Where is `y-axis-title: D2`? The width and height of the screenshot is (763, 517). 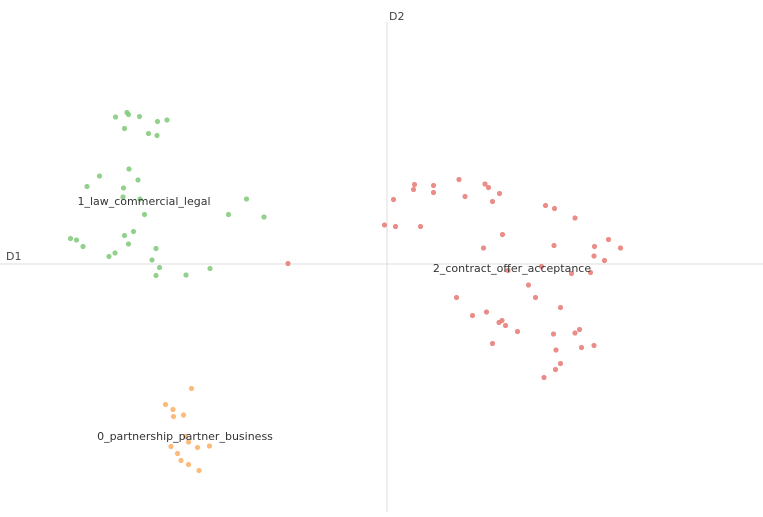
y-axis-title: D2 is located at coordinates (396, 16).